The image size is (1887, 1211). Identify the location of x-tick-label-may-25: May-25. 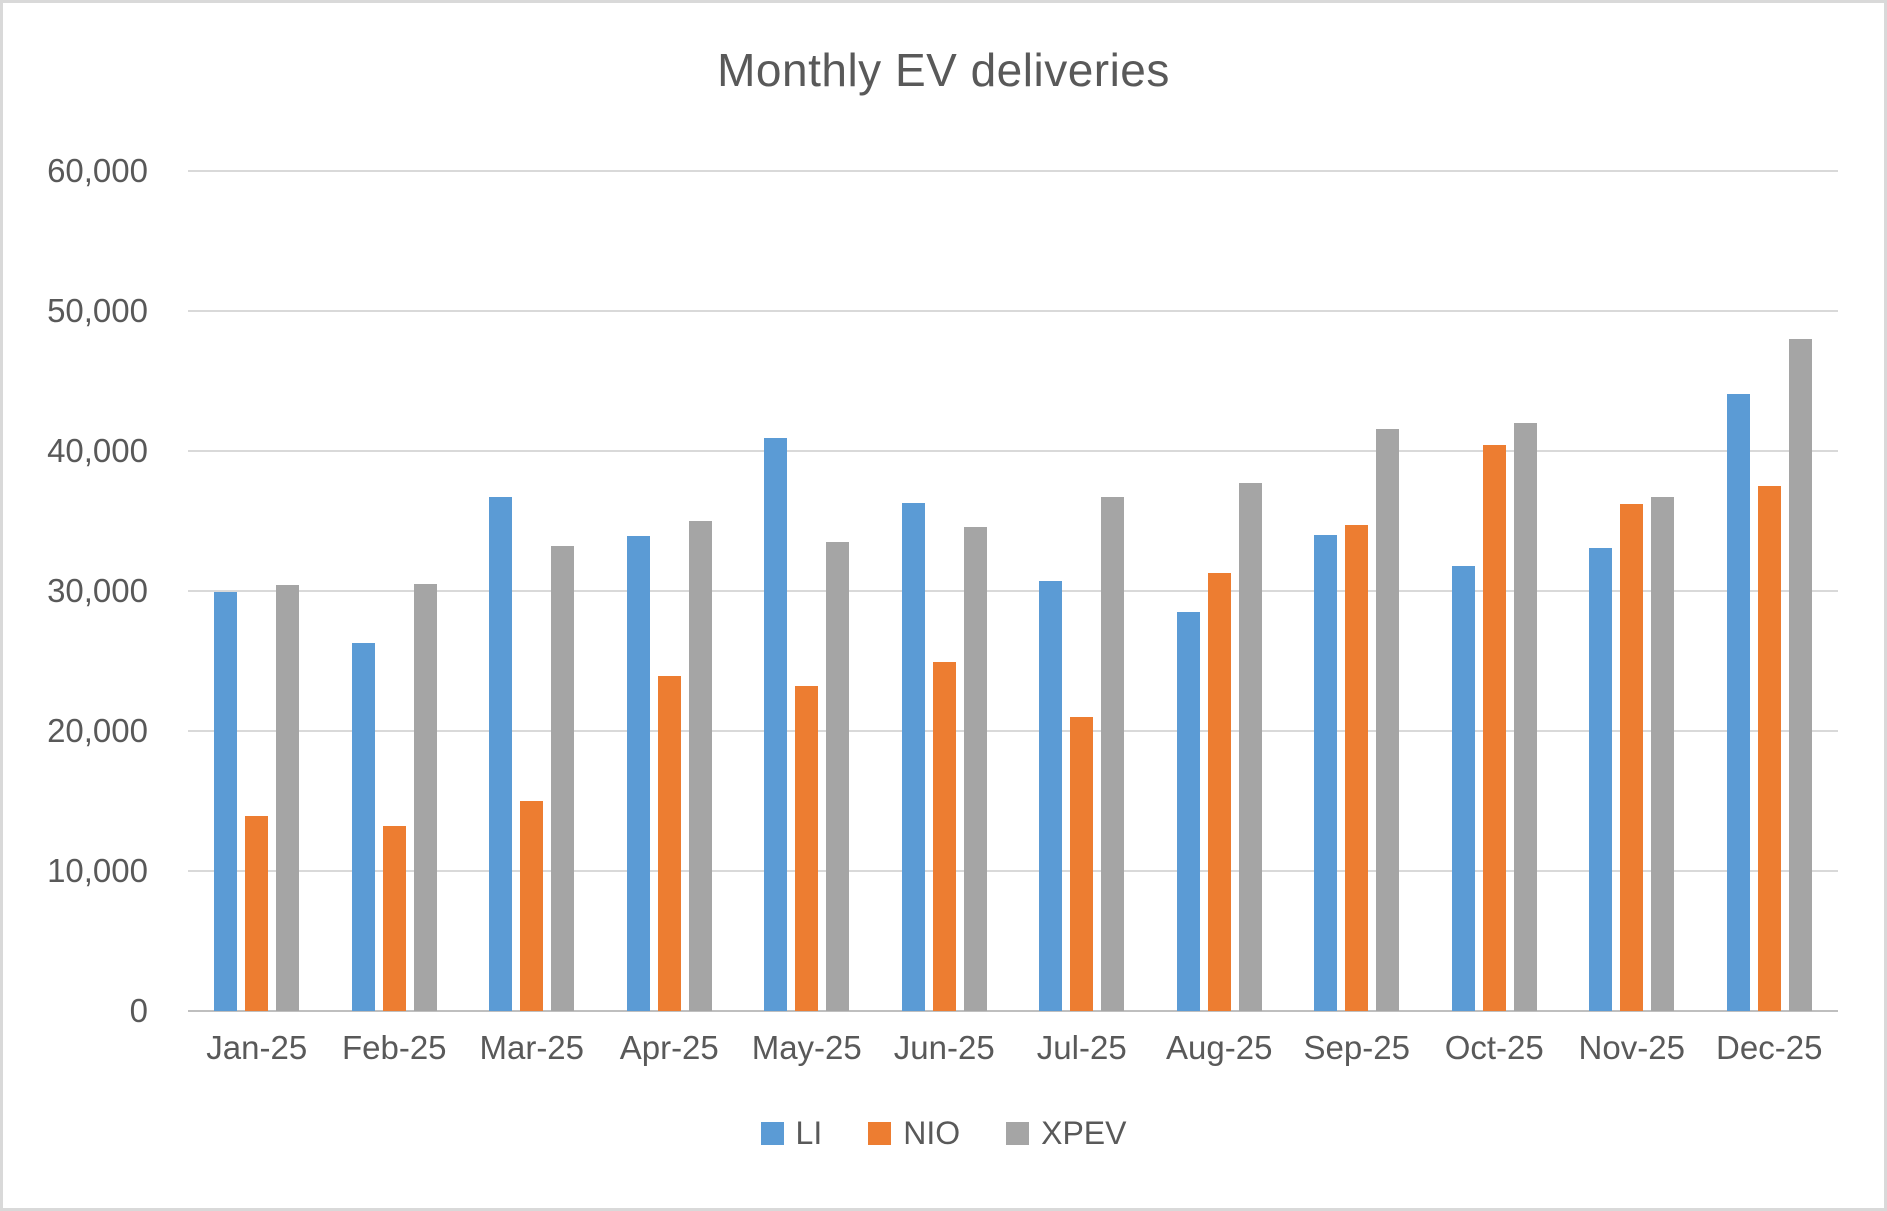
(806, 1047).